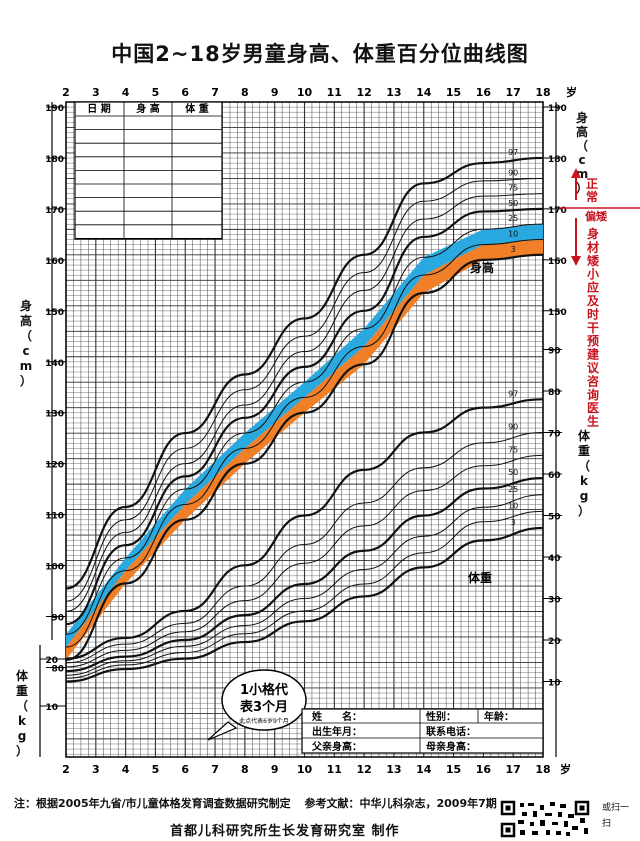 This screenshot has width=640, height=841. Describe the element at coordinates (22, 705) in the screenshot. I see `left-weight-axis-title-char: （` at that location.